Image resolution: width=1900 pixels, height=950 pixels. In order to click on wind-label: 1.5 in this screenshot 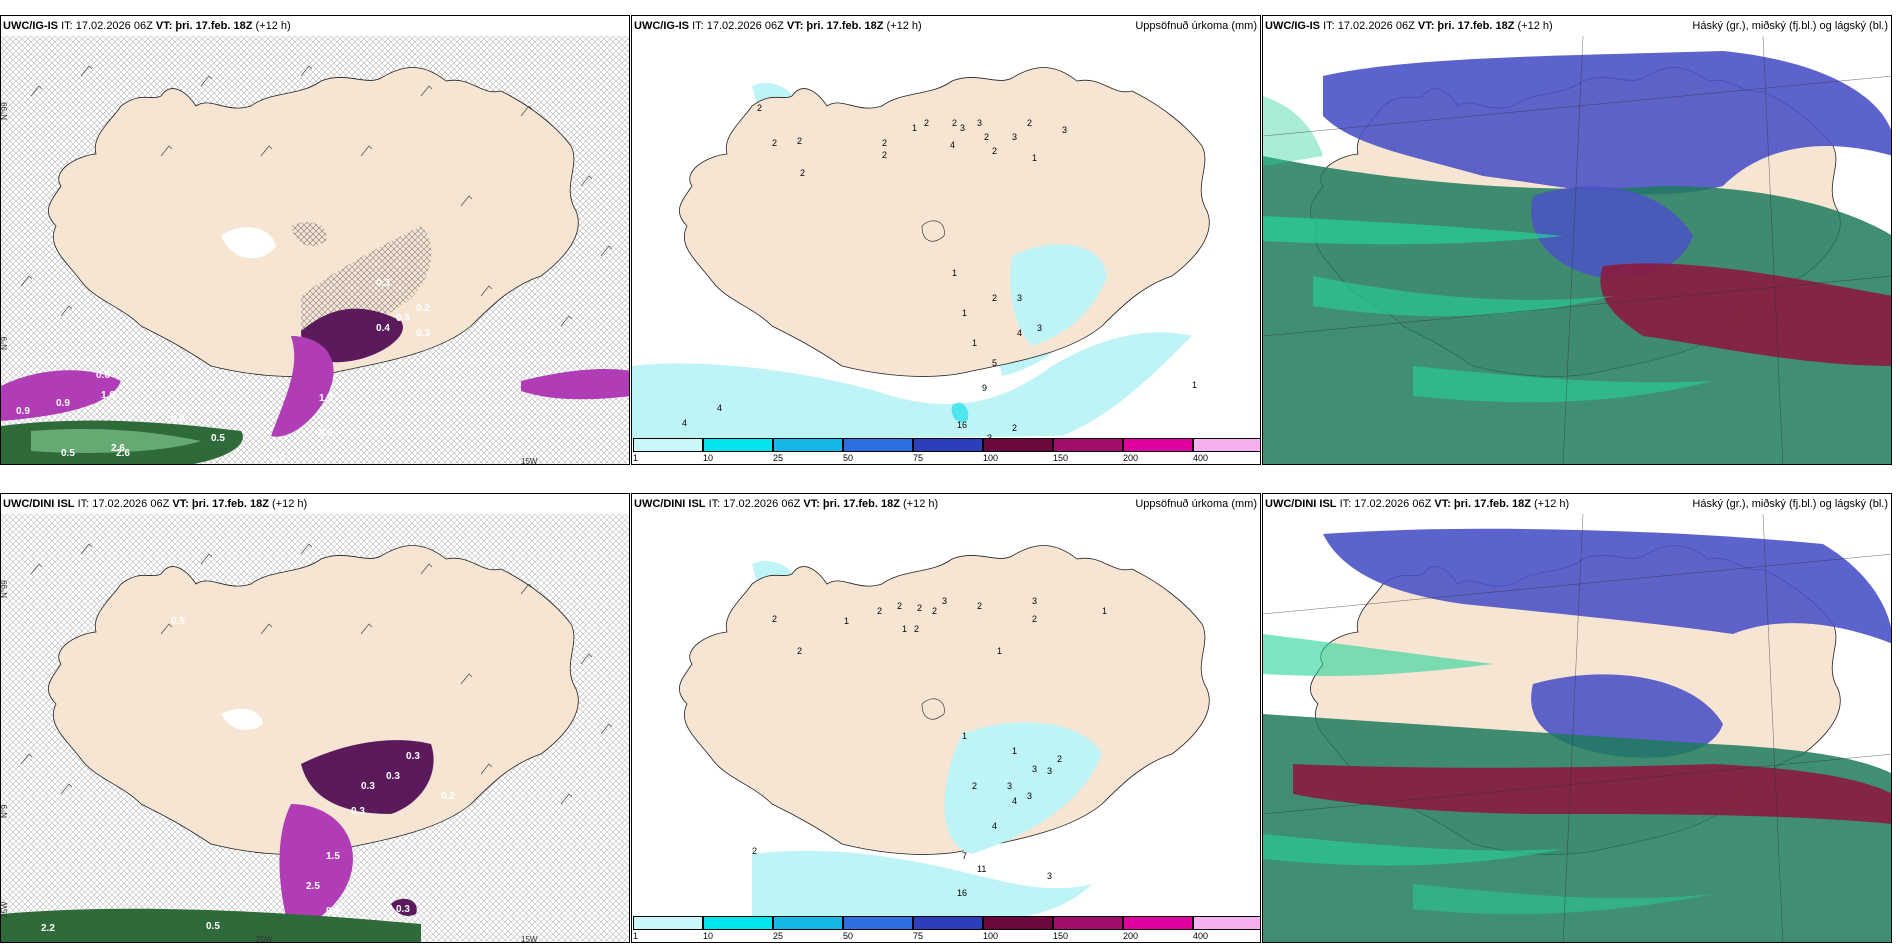, I will do `click(333, 856)`.